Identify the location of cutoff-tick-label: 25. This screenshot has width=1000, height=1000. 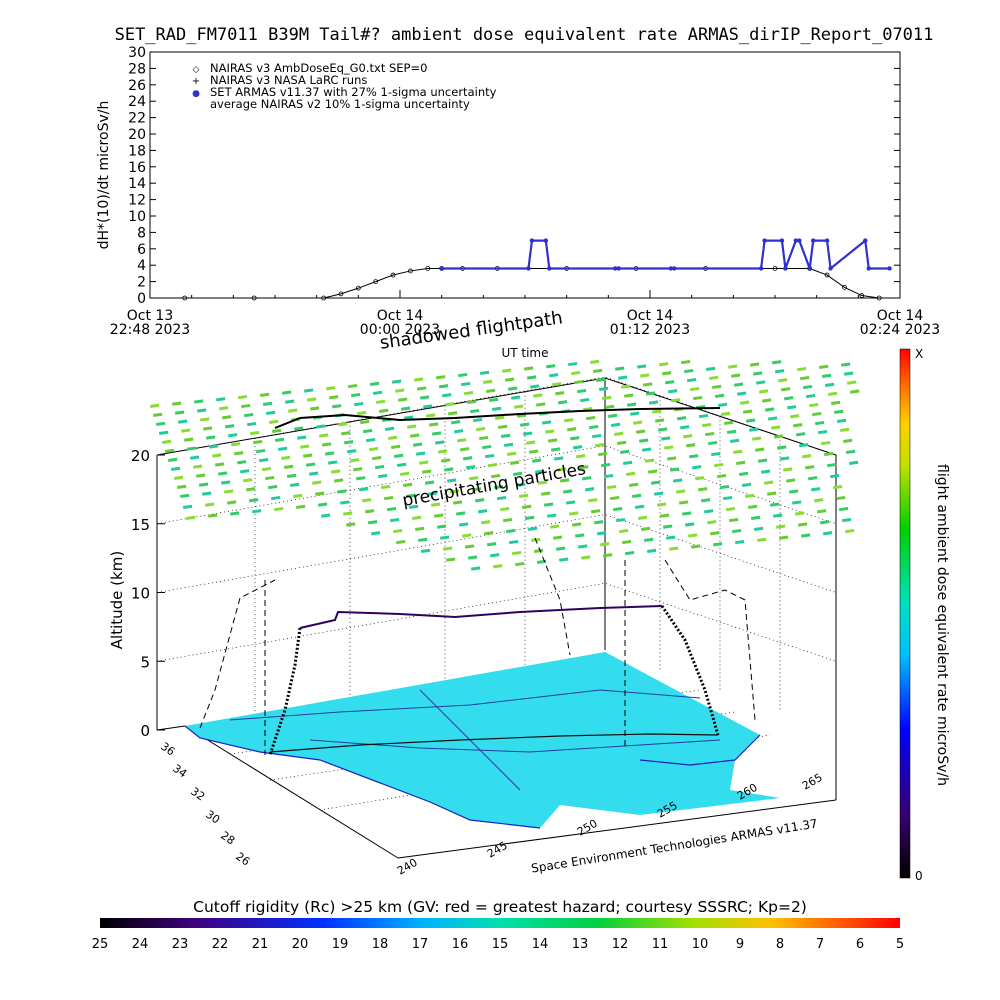
(100, 944).